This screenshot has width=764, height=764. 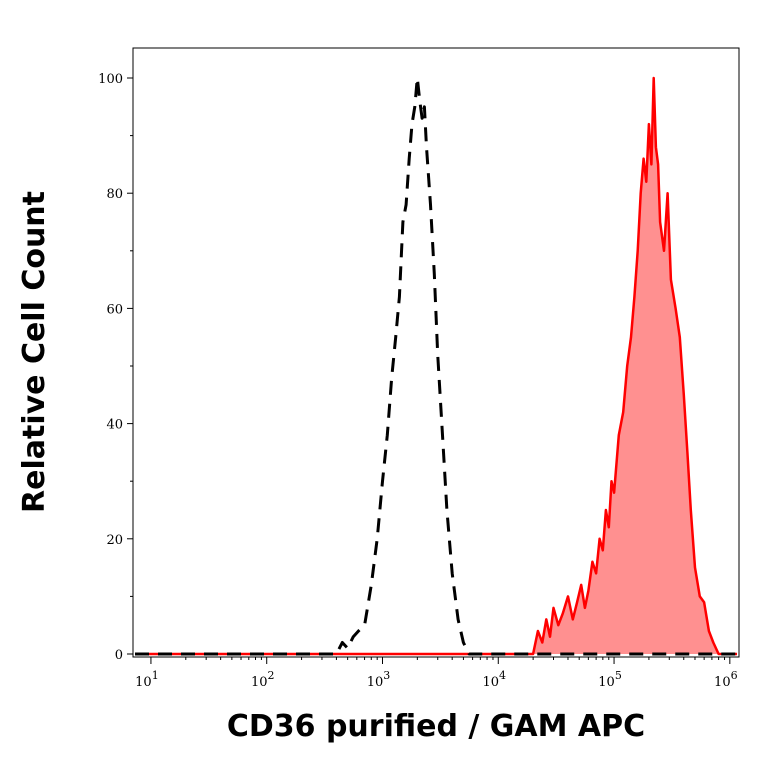 I want to click on y-axis: 0 20 40 60 80 100, so click(x=115, y=367).